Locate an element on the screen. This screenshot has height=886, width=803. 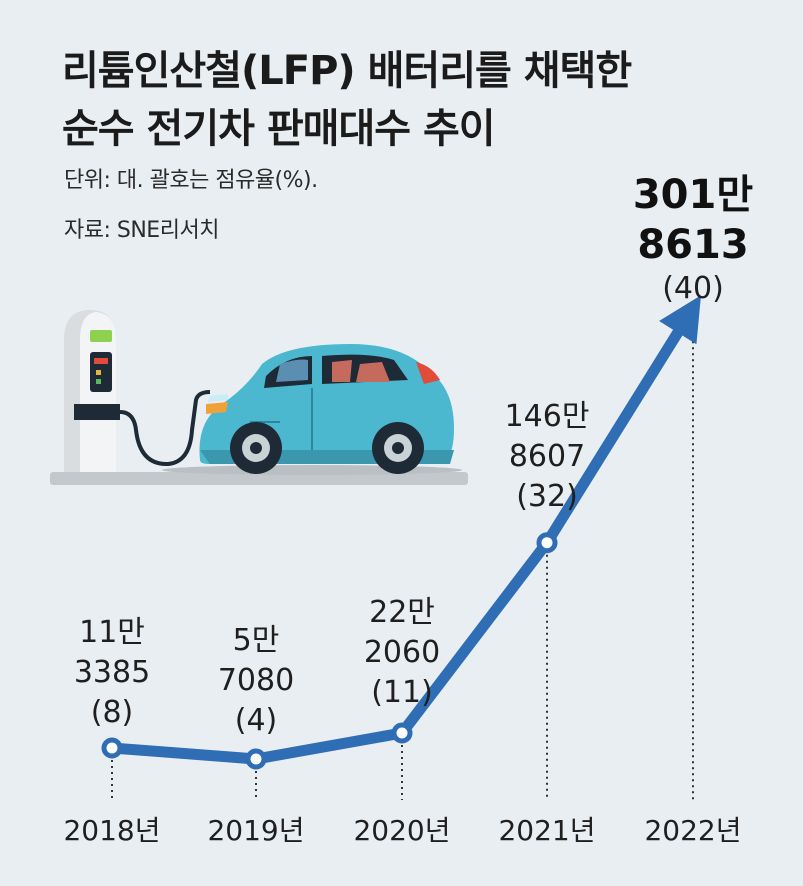
ground-line is located at coordinates (259, 478).